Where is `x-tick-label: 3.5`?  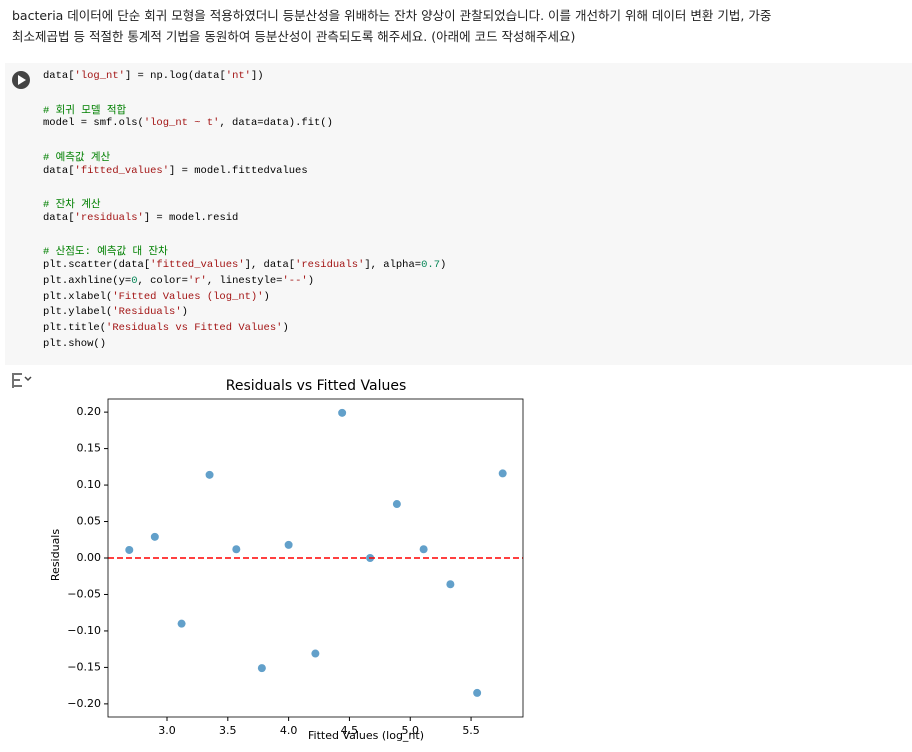 x-tick-label: 3.5 is located at coordinates (228, 730).